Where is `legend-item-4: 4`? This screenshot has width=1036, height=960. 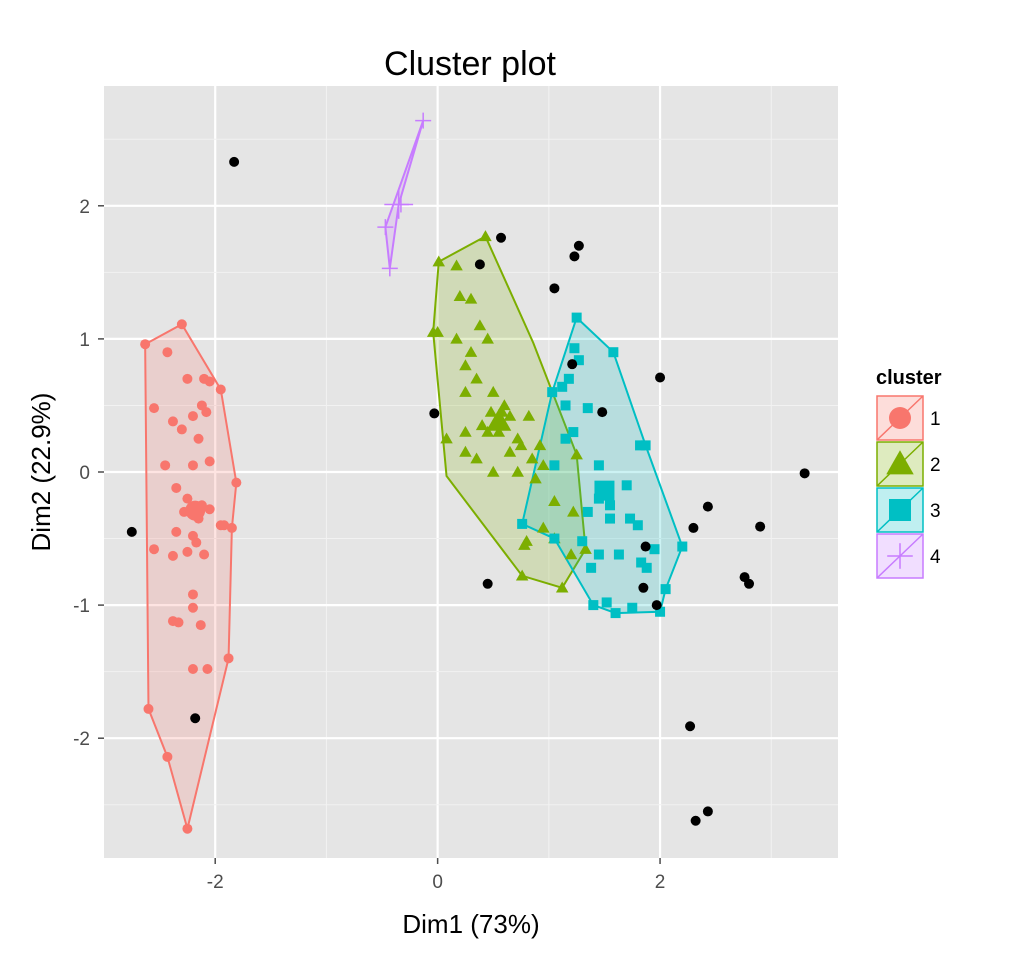 legend-item-4: 4 is located at coordinates (908, 556).